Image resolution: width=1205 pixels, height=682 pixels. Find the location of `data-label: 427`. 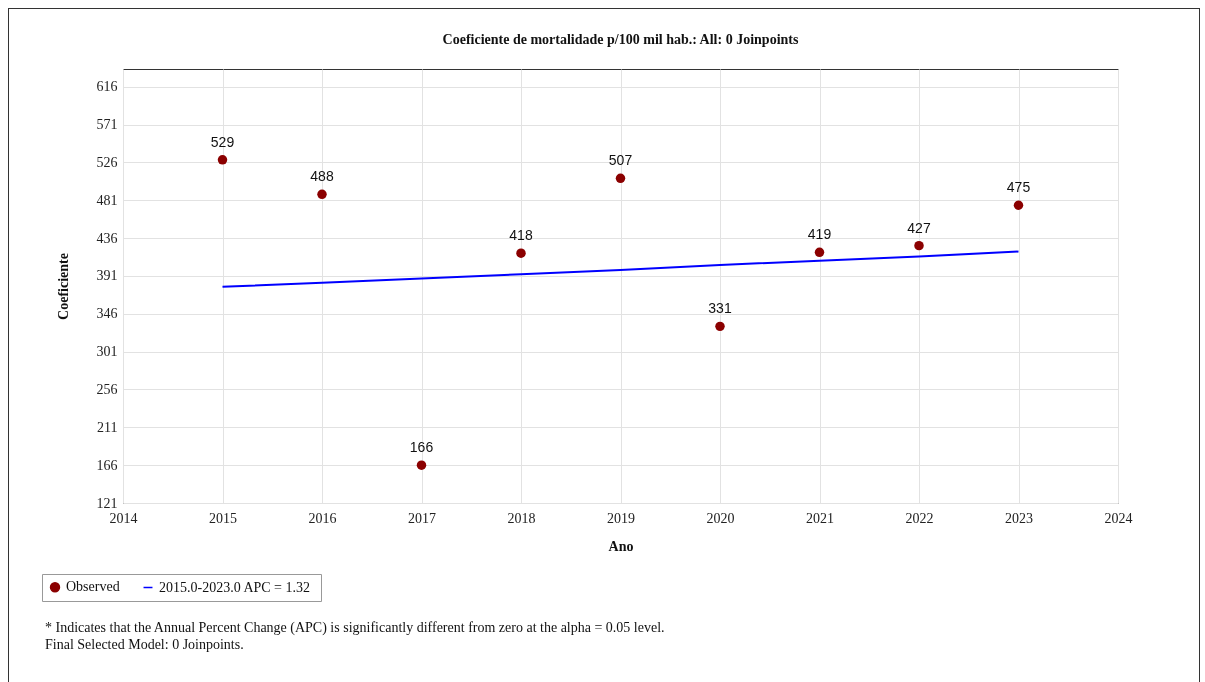

data-label: 427 is located at coordinates (919, 227).